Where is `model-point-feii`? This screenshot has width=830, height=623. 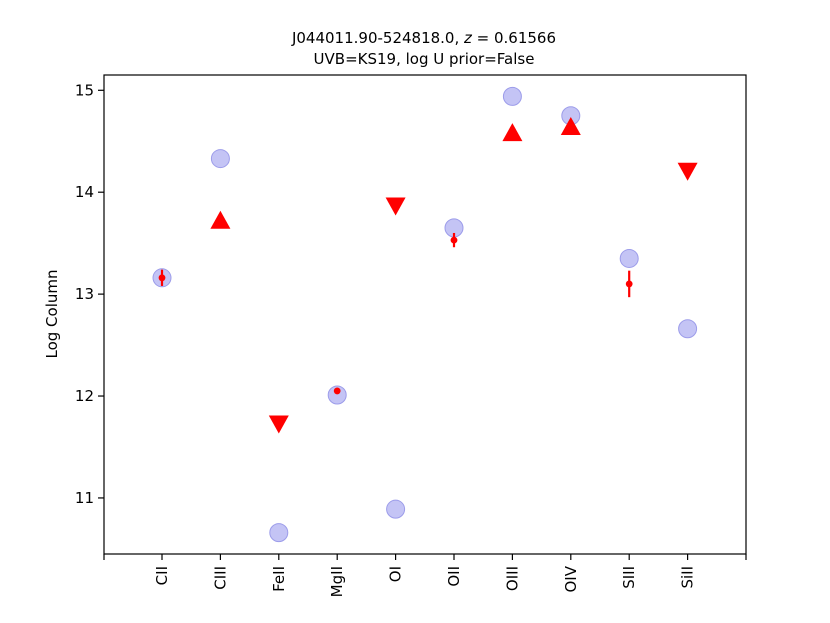 model-point-feii is located at coordinates (279, 533).